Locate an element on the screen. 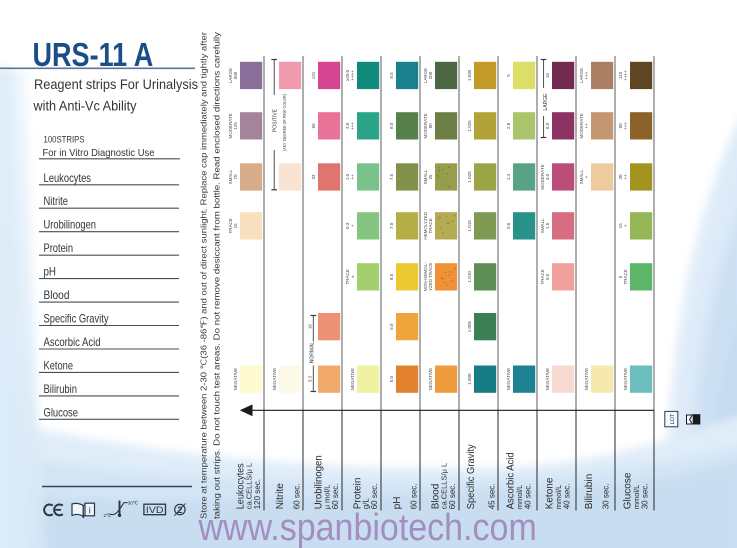 The image size is (737, 548). svg-text: 30 is located at coordinates (620, 177).